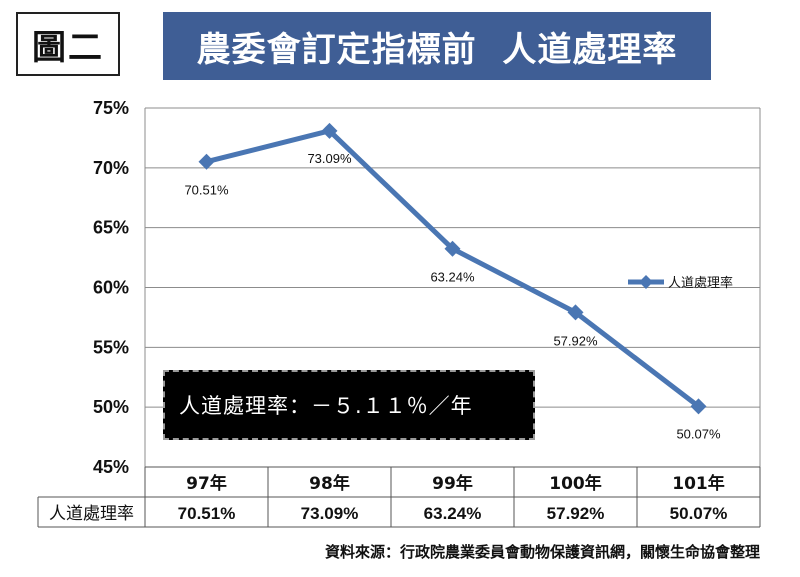 Image resolution: width=800 pixels, height=577 pixels. What do you see at coordinates (68, 44) in the screenshot?
I see `figure-label: 圖二` at bounding box center [68, 44].